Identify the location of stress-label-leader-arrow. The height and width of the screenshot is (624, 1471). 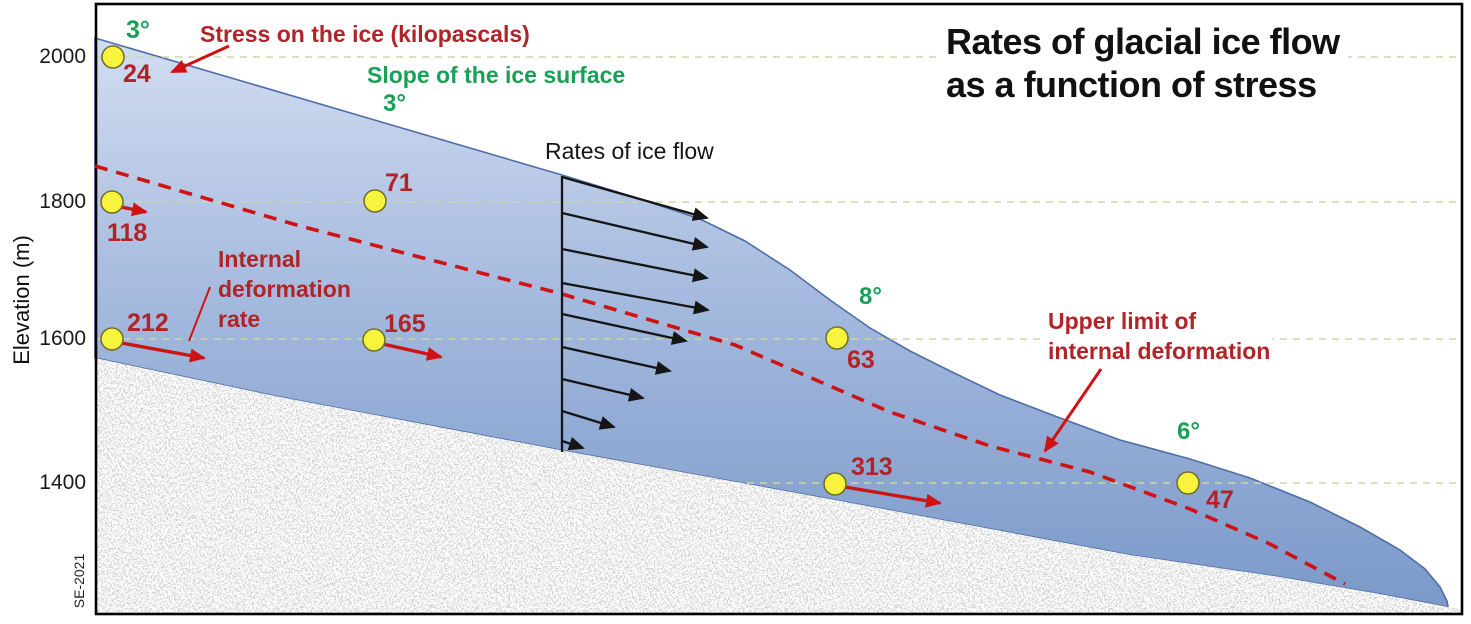
(200, 59).